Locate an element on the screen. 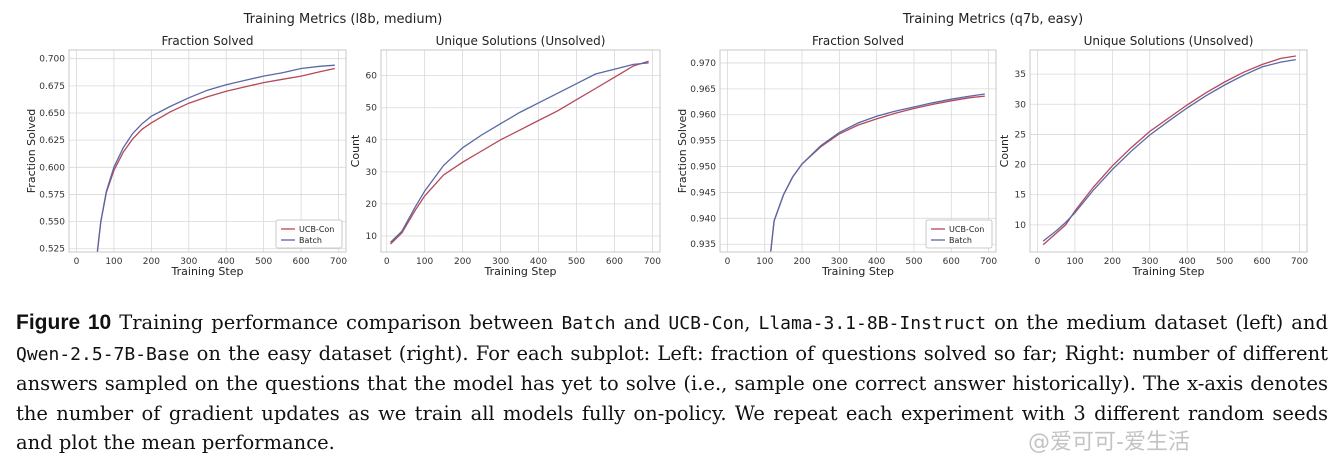 The height and width of the screenshot is (467, 1342). figure-number: Figure 10 is located at coordinates (64, 322).